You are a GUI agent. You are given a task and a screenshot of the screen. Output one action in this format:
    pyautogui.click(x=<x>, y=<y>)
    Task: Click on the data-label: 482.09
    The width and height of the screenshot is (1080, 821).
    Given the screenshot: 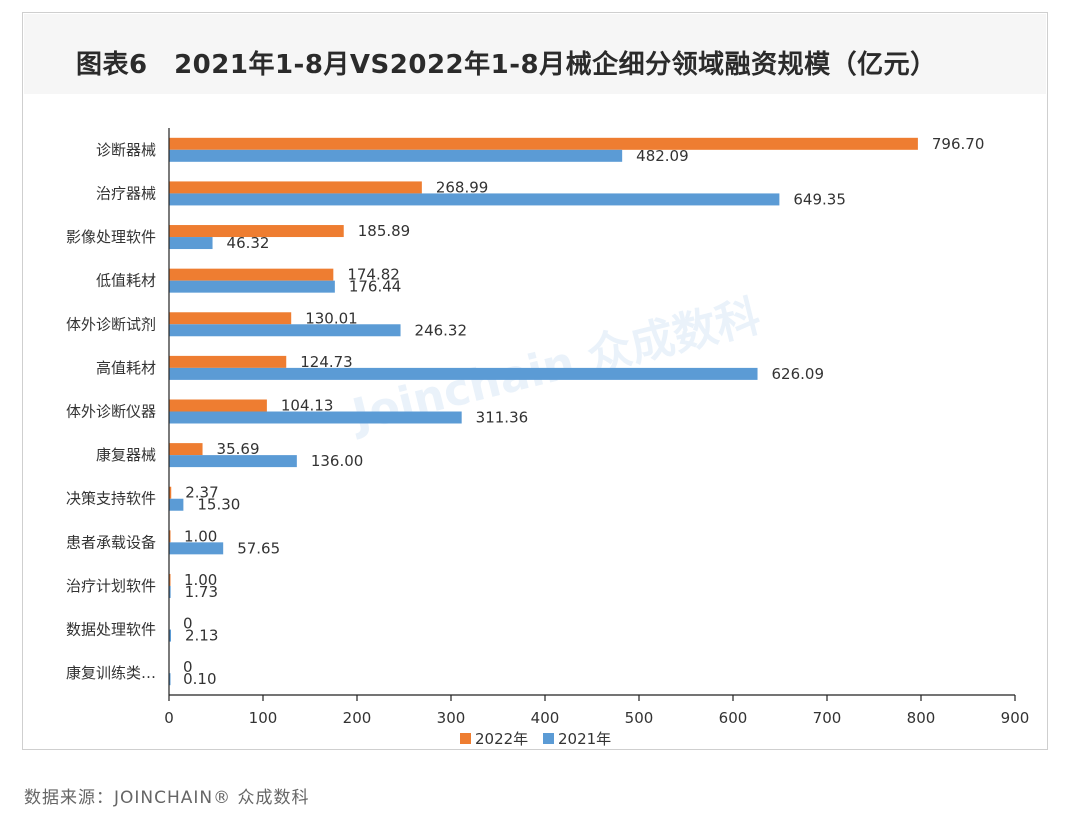 What is the action you would take?
    pyautogui.click(x=662, y=156)
    